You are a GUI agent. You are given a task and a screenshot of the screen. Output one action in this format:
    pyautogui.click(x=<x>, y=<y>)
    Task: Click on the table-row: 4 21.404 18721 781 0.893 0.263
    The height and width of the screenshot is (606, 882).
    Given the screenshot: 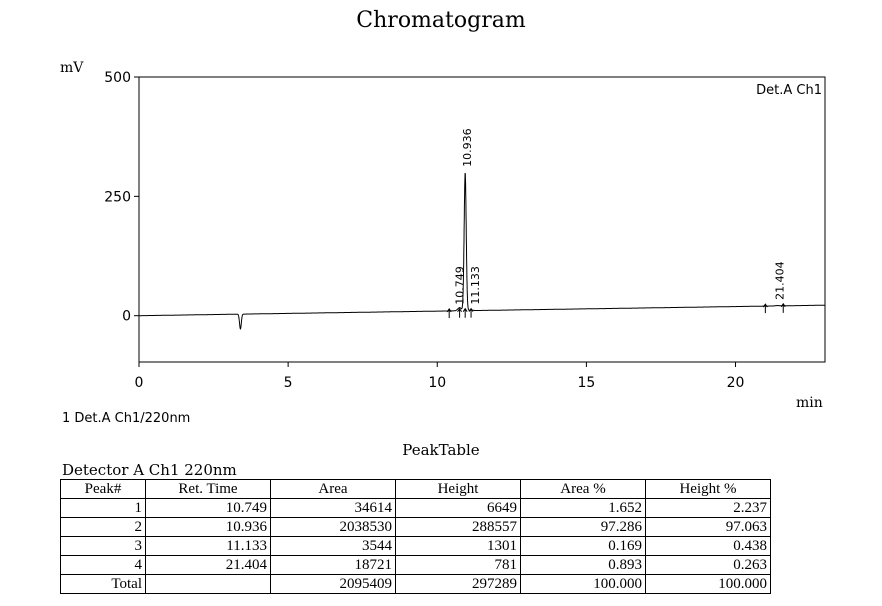 What is the action you would take?
    pyautogui.click(x=415, y=565)
    